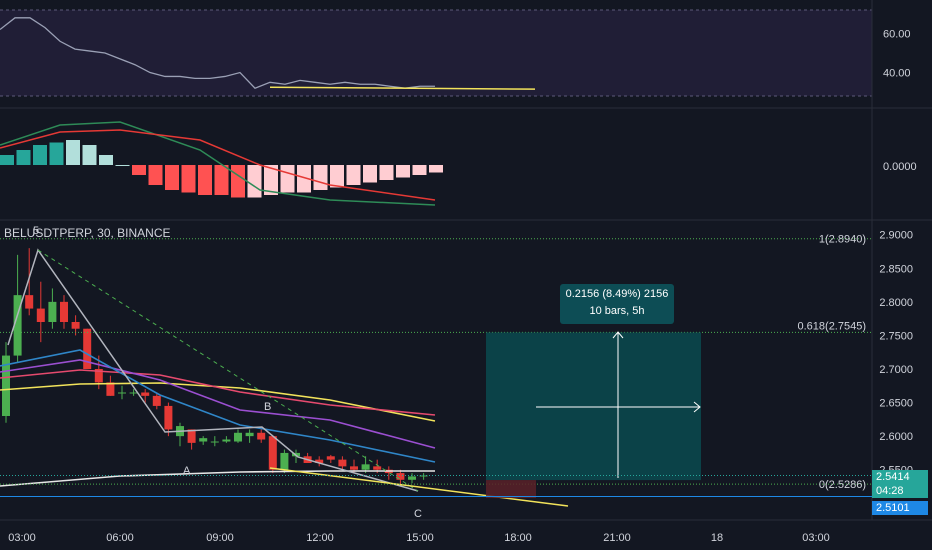 This screenshot has width=932, height=550. What do you see at coordinates (36, 231) in the screenshot?
I see `wave-label-5: 5` at bounding box center [36, 231].